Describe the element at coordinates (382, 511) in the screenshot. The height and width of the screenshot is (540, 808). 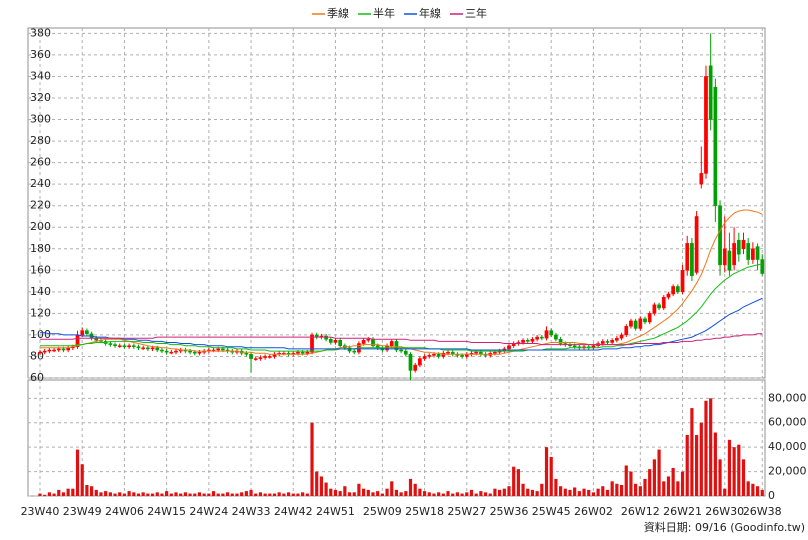
I see `x-tick-label: 25W09` at that location.